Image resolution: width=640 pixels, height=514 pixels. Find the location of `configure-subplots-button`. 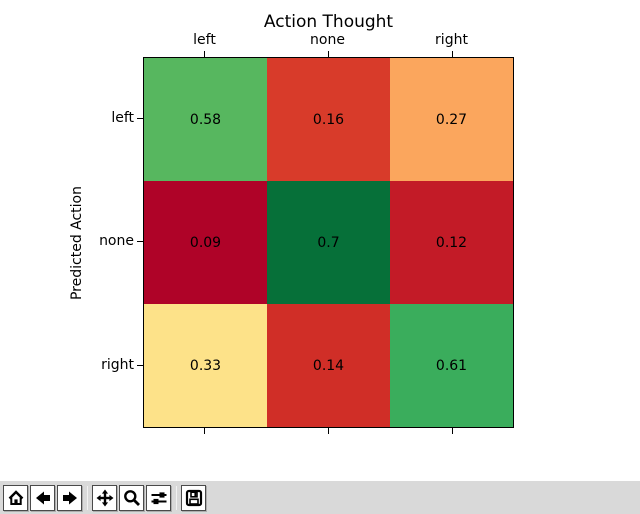

configure-subplots-button is located at coordinates (158, 497).